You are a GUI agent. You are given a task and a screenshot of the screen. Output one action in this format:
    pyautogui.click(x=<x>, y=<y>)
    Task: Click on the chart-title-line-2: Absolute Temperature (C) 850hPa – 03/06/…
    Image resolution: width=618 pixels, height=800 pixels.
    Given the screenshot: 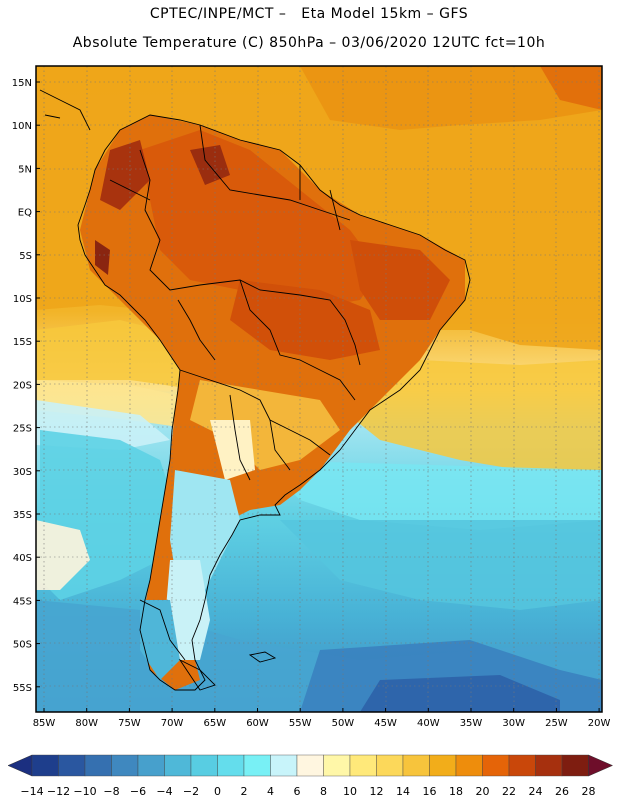 What is the action you would take?
    pyautogui.click(x=309, y=43)
    